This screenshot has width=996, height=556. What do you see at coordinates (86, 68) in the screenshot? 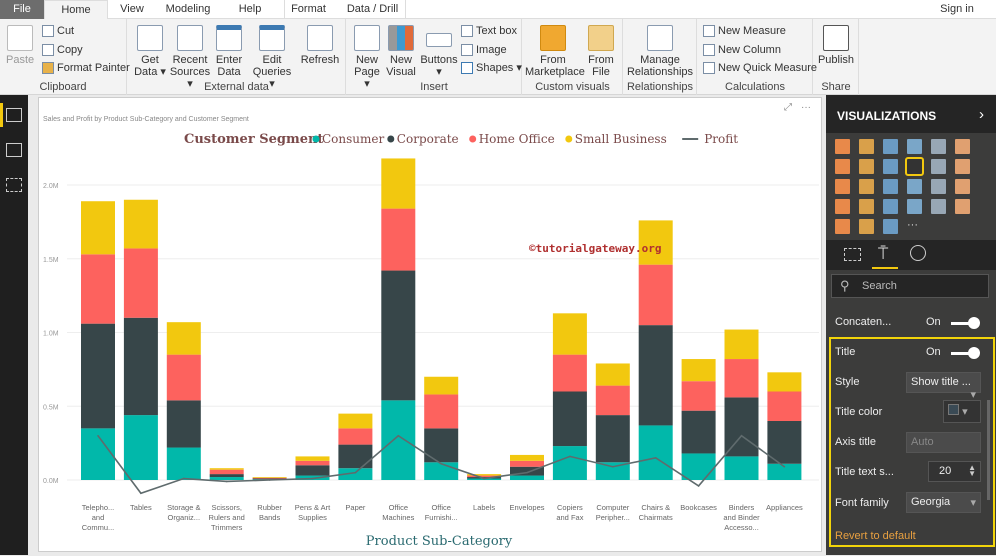
I see `format-painter-button: Format Painter` at bounding box center [86, 68].